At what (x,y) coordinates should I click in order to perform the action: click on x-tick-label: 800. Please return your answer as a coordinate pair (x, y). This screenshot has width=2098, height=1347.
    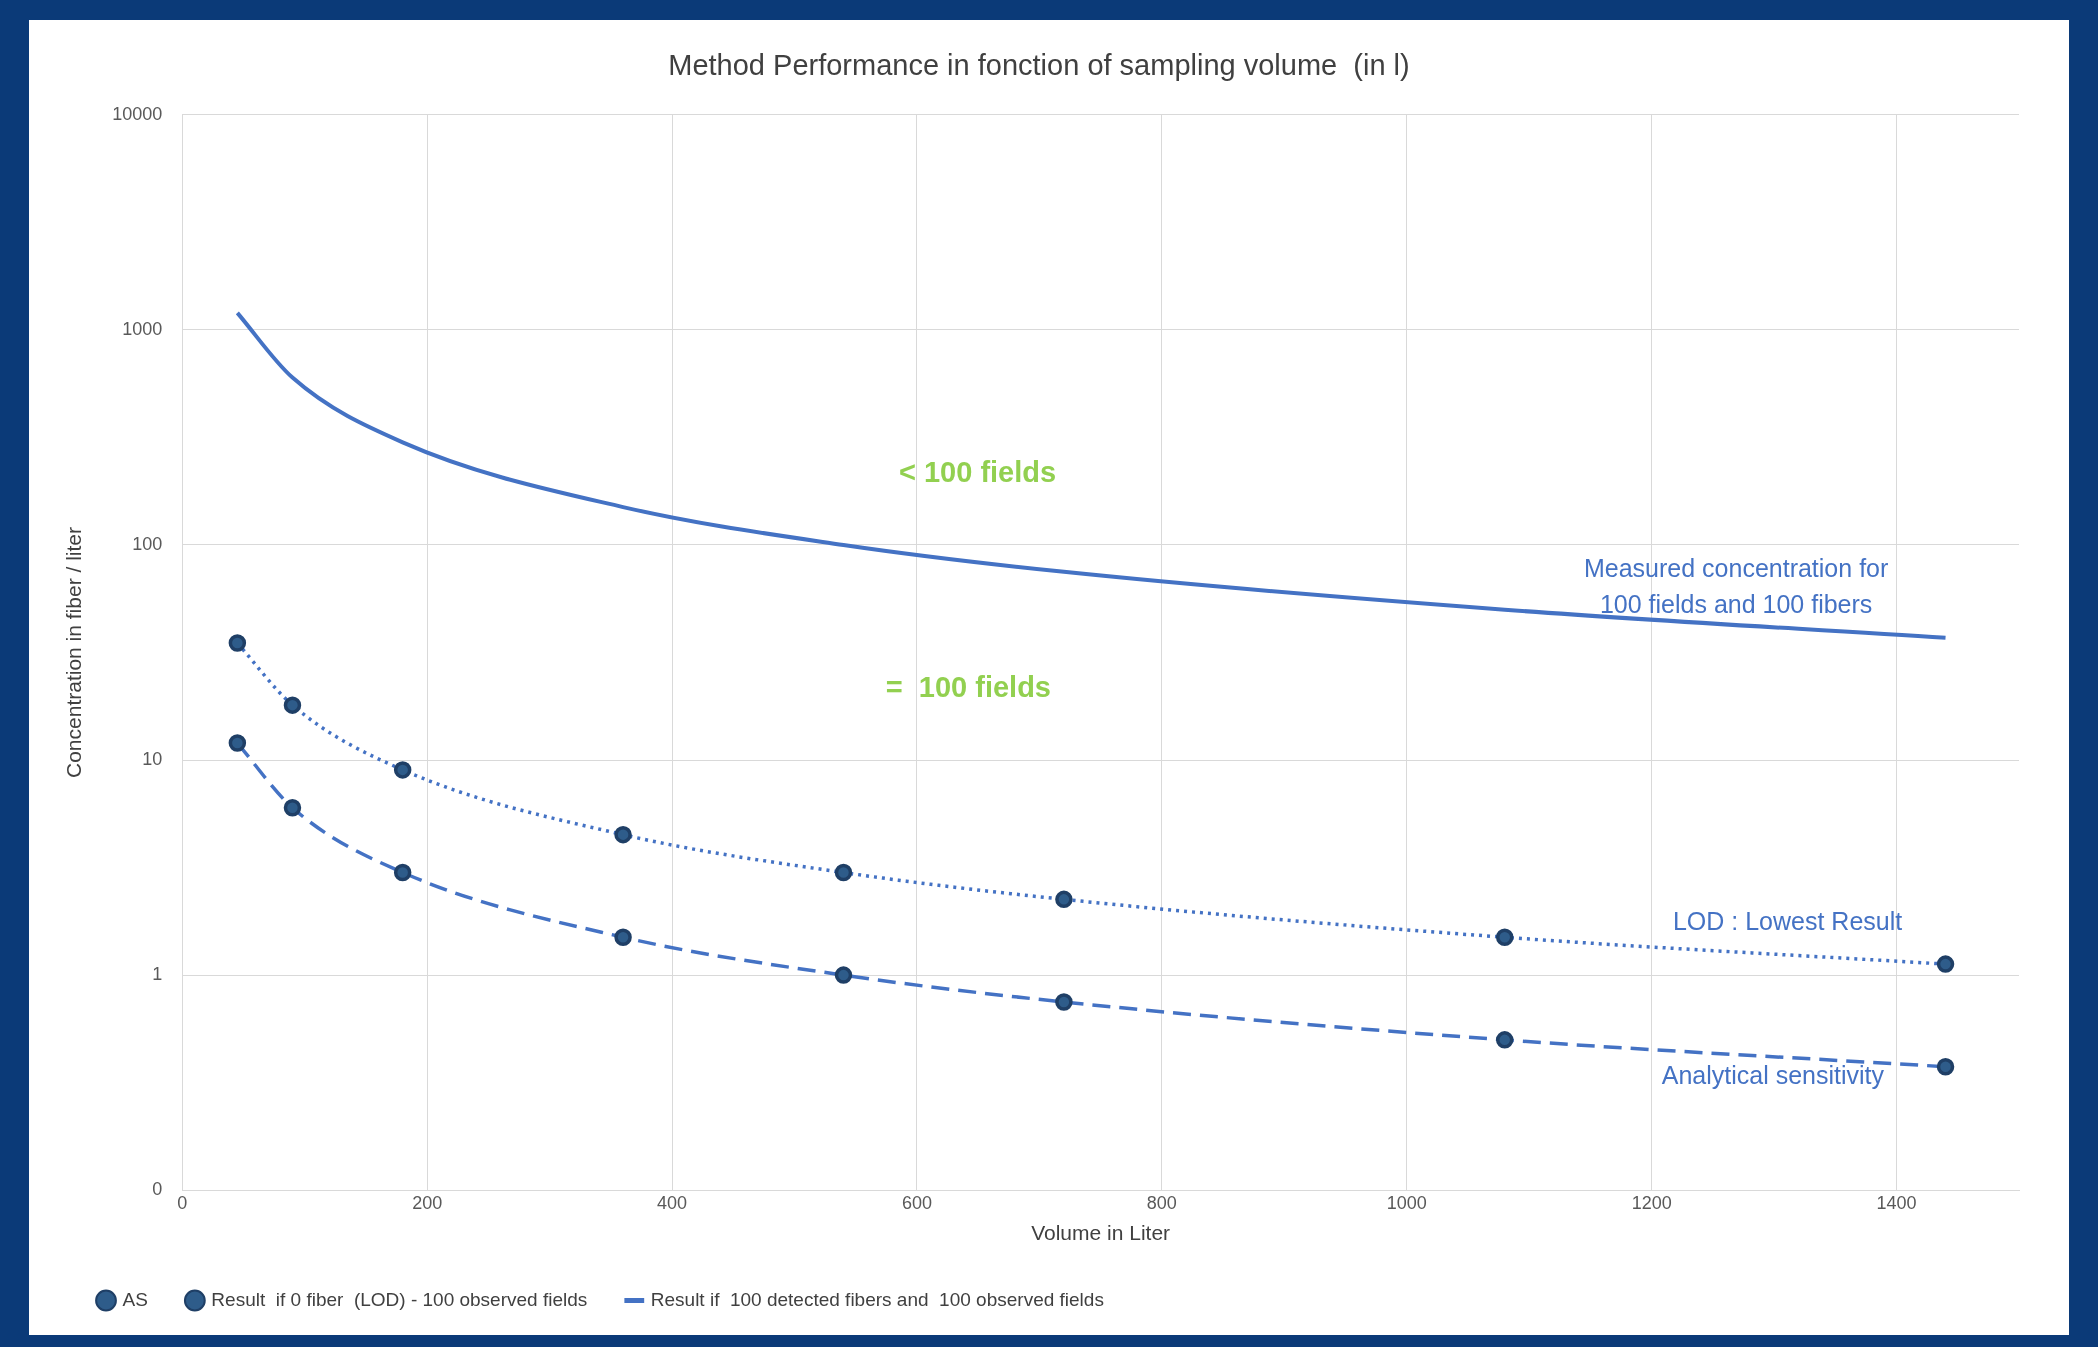
    Looking at the image, I should click on (1161, 1202).